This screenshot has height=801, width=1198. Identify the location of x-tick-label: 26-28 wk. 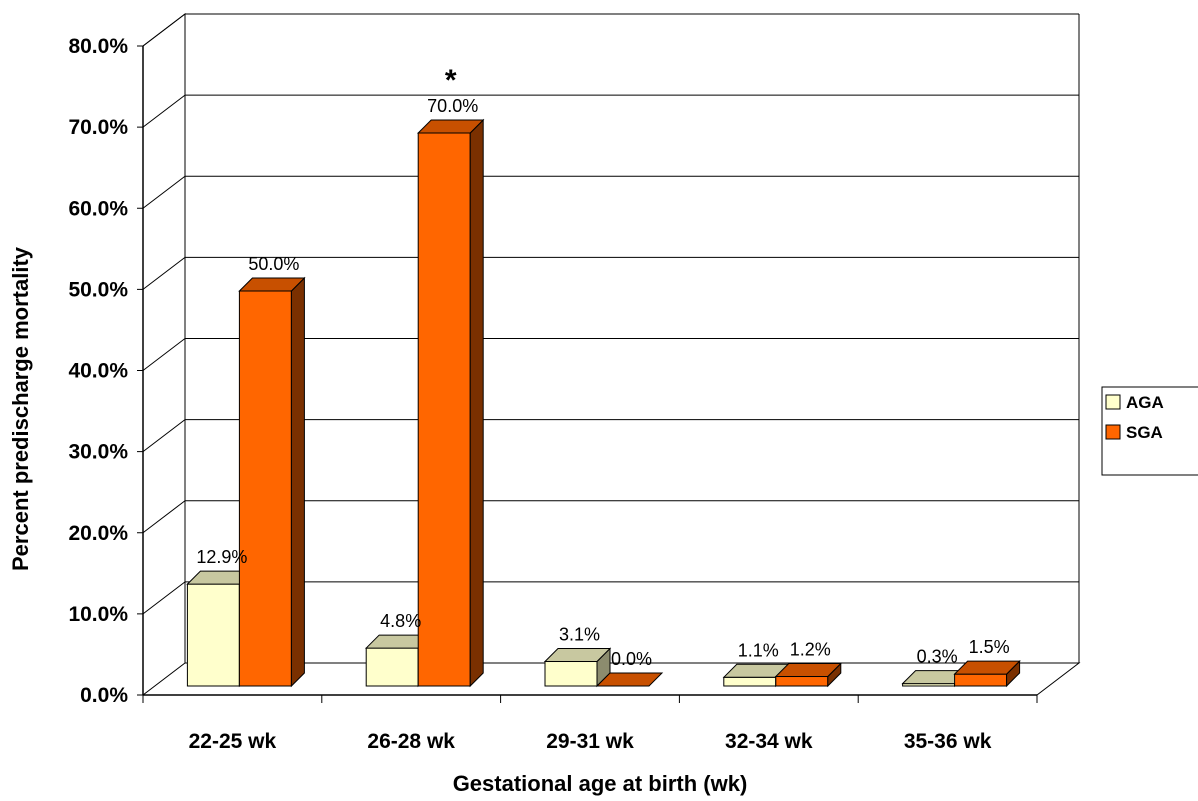
(411, 741).